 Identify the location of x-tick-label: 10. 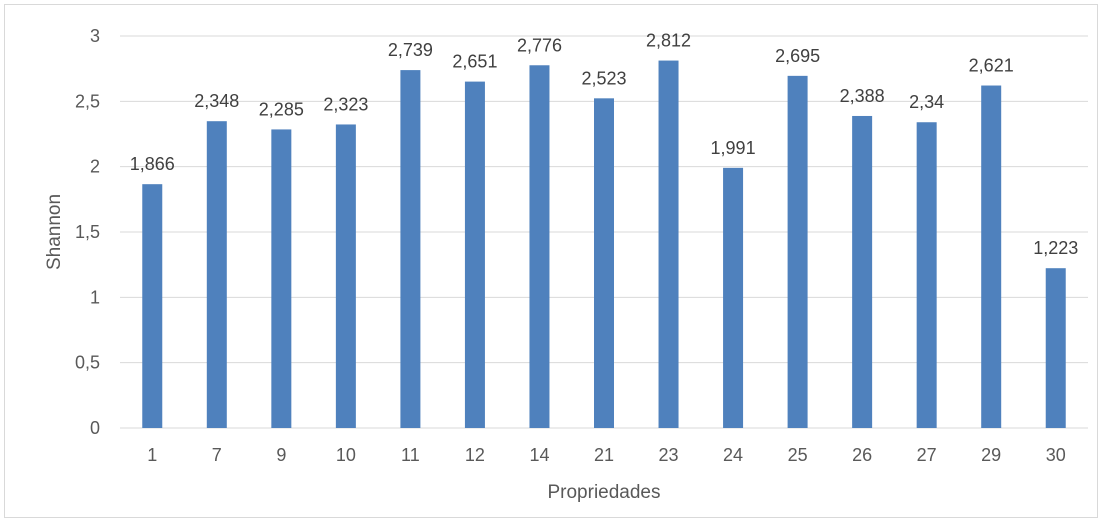
(346, 455).